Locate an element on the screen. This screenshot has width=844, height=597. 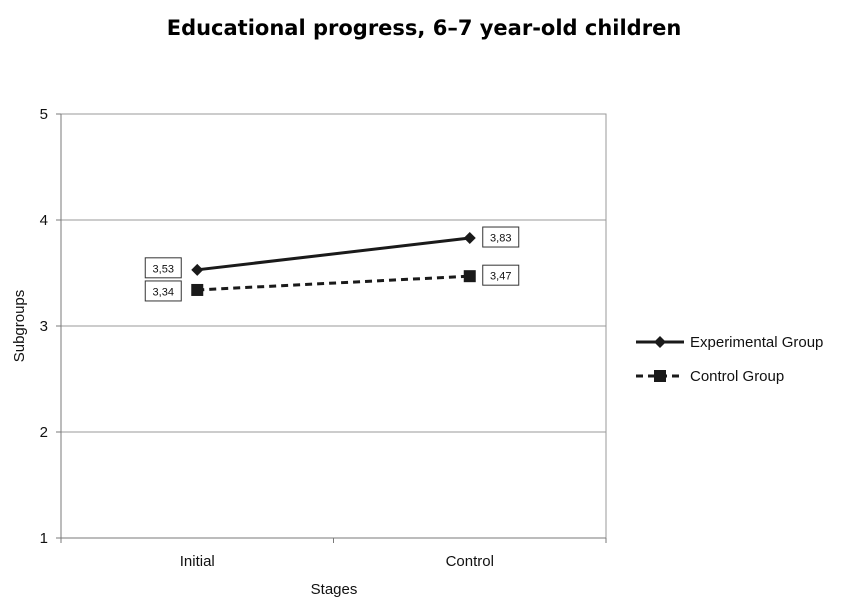
legend-label: Experimental Group is located at coordinates (756, 342).